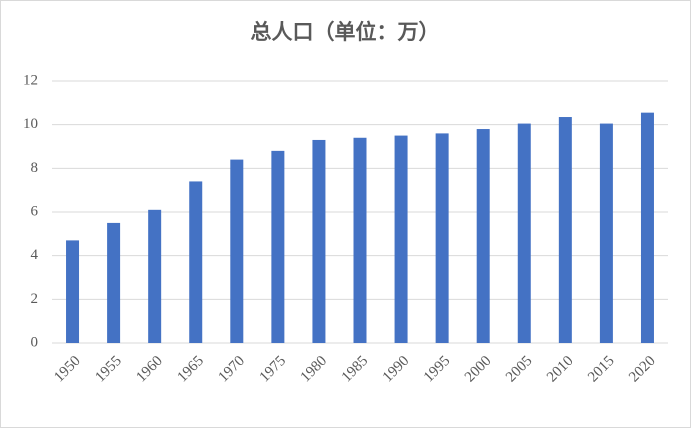 This screenshot has height=428, width=691. What do you see at coordinates (35, 168) in the screenshot?
I see `y-tick-label: 8` at bounding box center [35, 168].